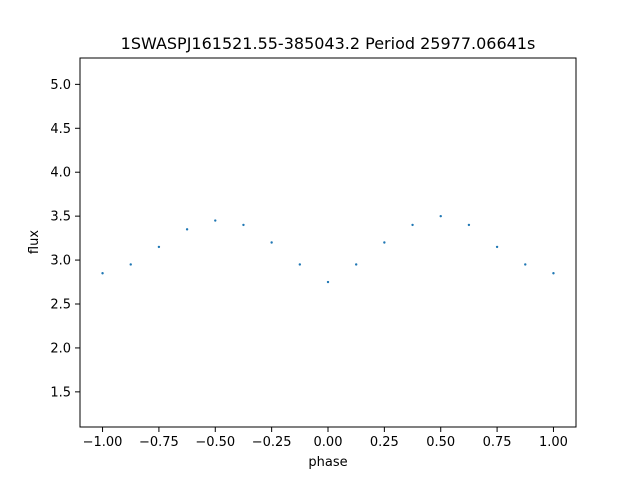 The image size is (640, 480). What do you see at coordinates (327, 462) in the screenshot?
I see `x-axis-label: phase` at bounding box center [327, 462].